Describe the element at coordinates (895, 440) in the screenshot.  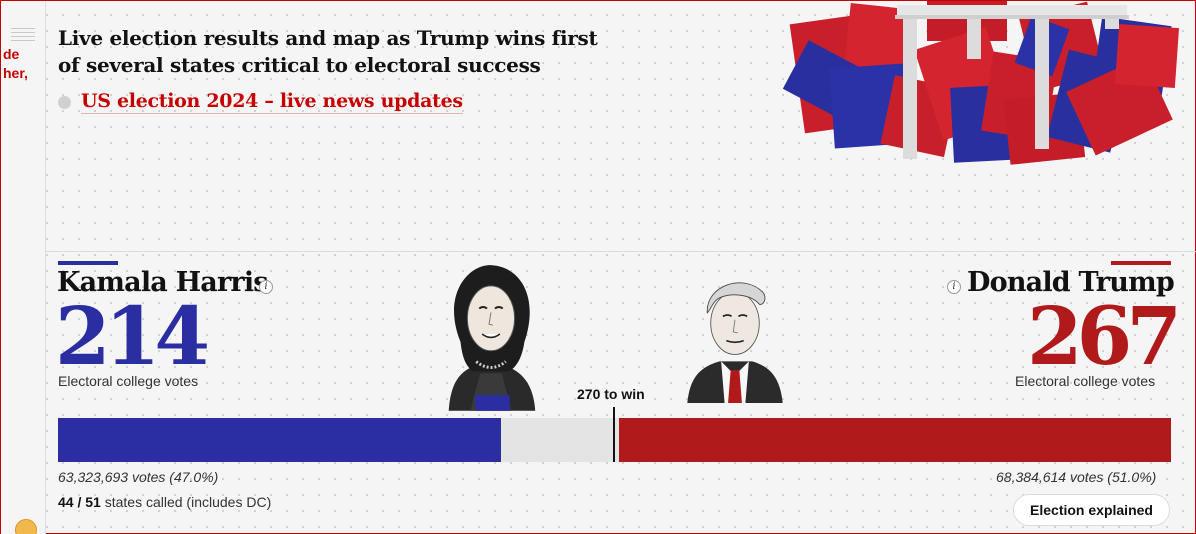
I see `trump-bar-fill` at that location.